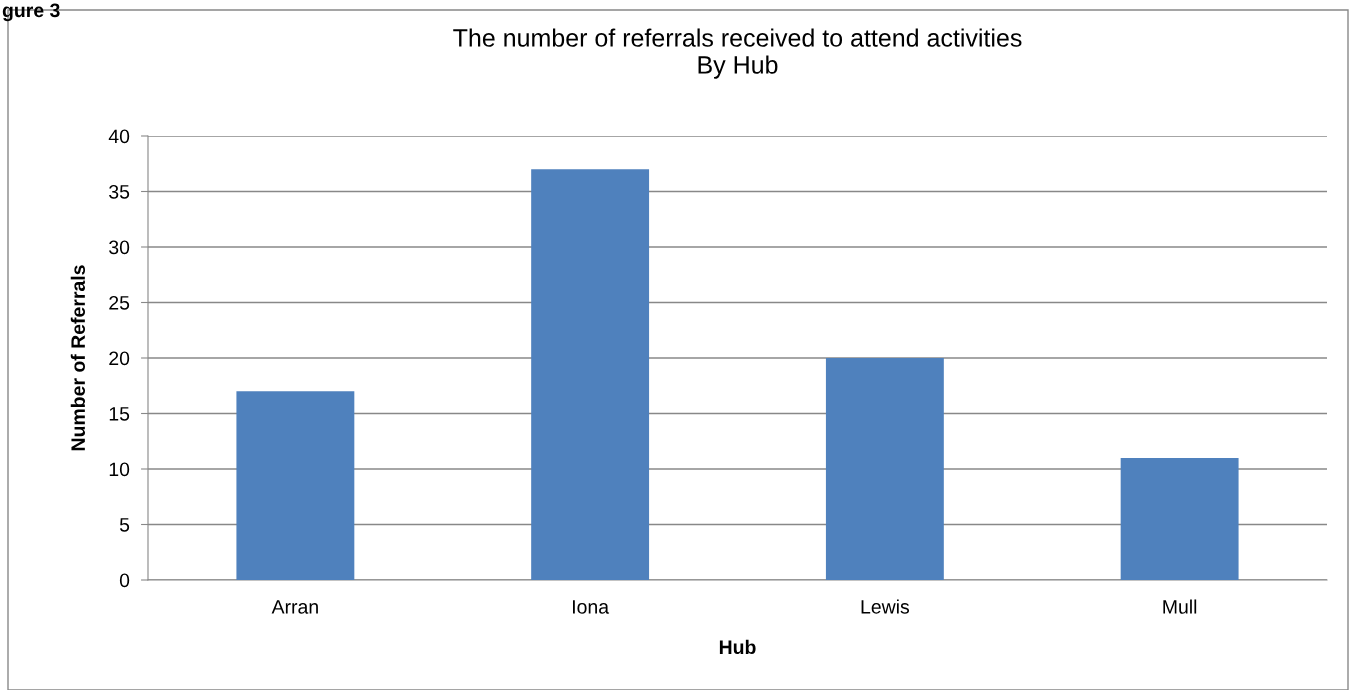  Describe the element at coordinates (885, 606) in the screenshot. I see `x-tick-label: Lewis` at that location.